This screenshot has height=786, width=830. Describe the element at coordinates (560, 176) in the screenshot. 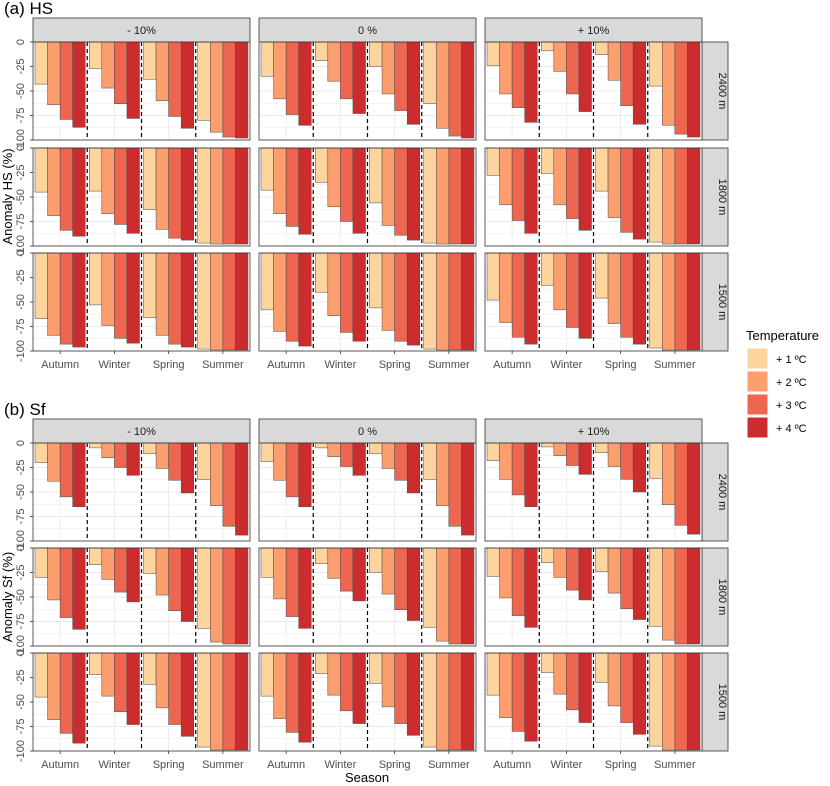

I see `bar-winter-s2` at that location.